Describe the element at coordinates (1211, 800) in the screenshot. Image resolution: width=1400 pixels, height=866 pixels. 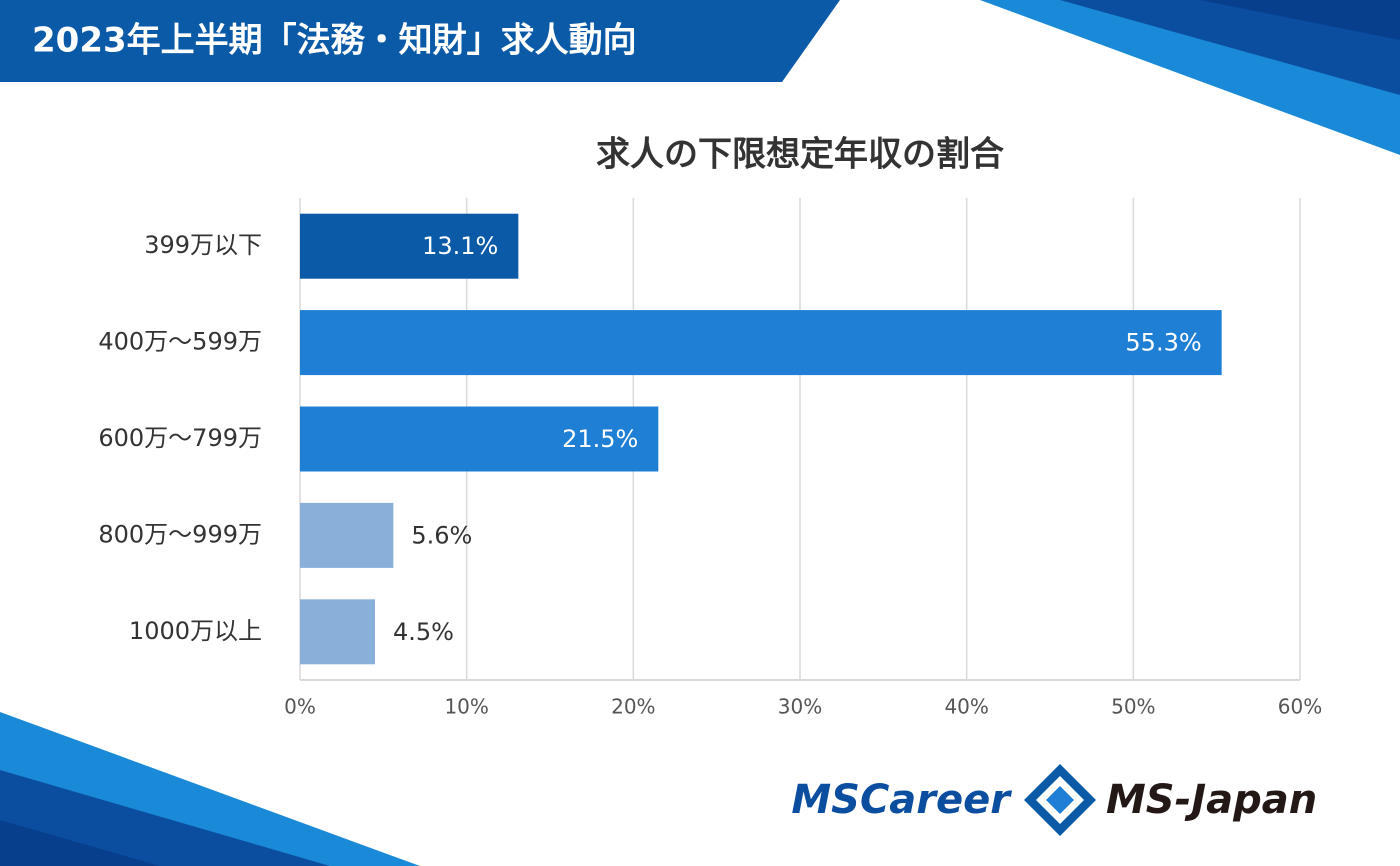
I see `logo: MS-Japan` at that location.